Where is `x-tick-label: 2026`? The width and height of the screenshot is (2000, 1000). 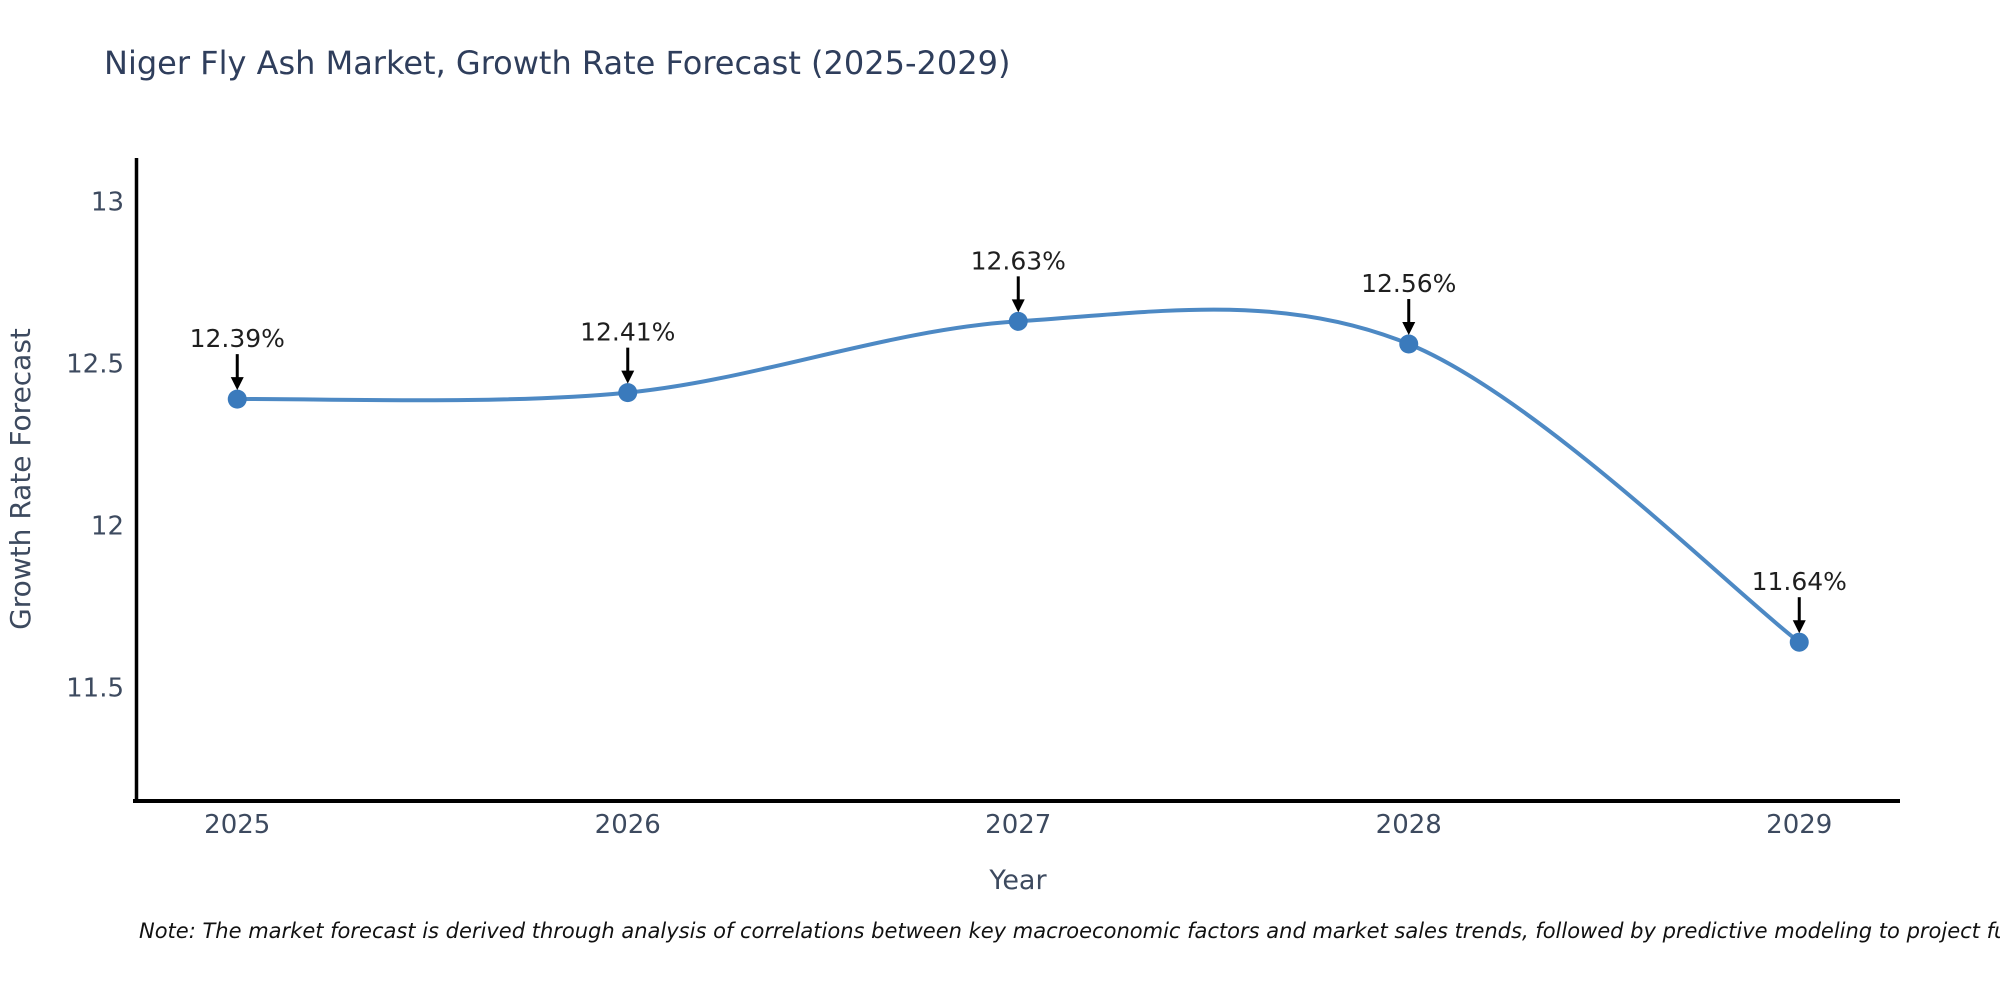
x-tick-label: 2026 is located at coordinates (628, 825).